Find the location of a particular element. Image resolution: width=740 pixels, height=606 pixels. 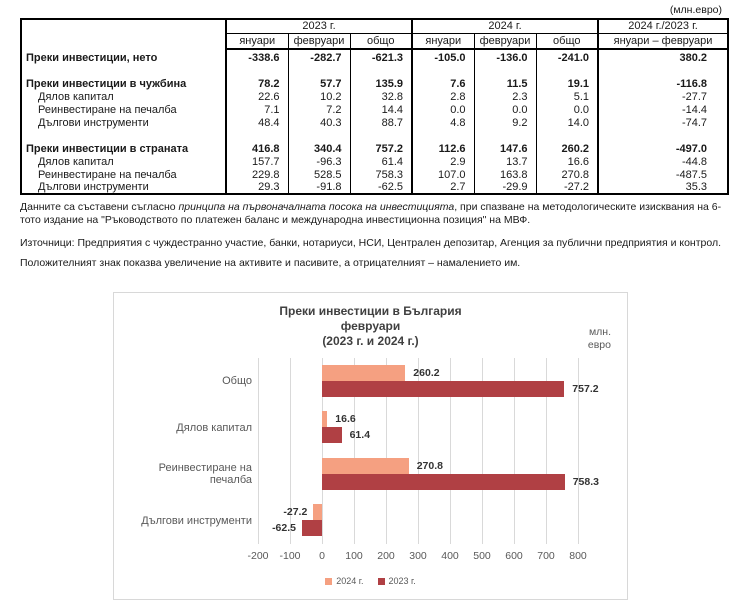

table-cell: 19.1 is located at coordinates (567, 83).